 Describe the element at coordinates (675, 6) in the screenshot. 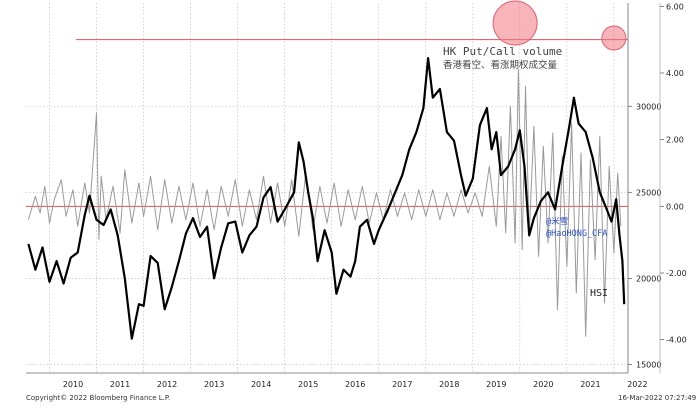

I see `inner-tick-label: 6.00` at that location.